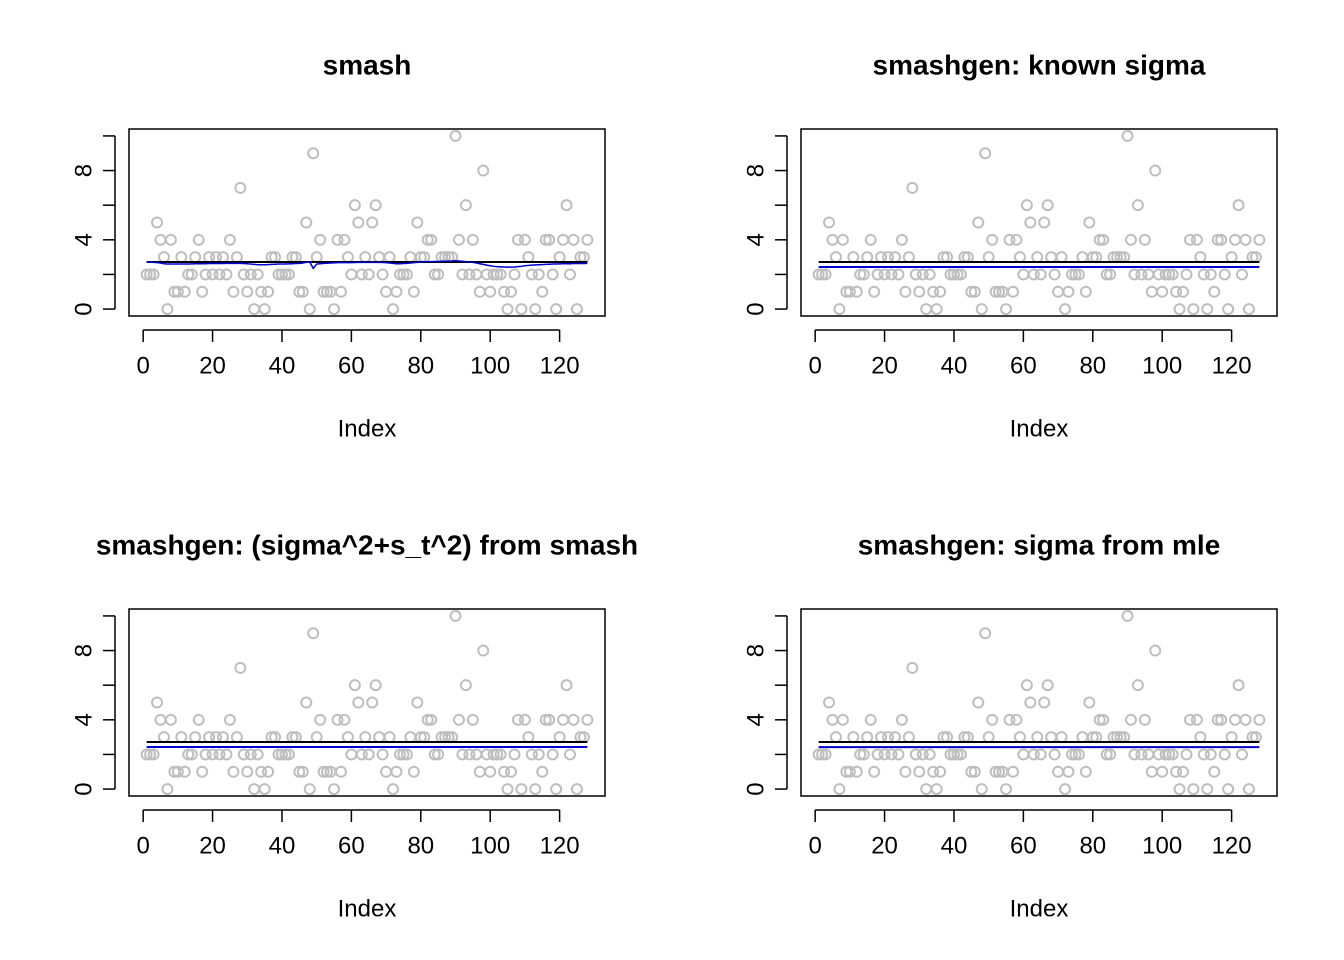 The image size is (1344, 960). What do you see at coordinates (954, 365) in the screenshot?
I see `x-tick-label: 40` at bounding box center [954, 365].